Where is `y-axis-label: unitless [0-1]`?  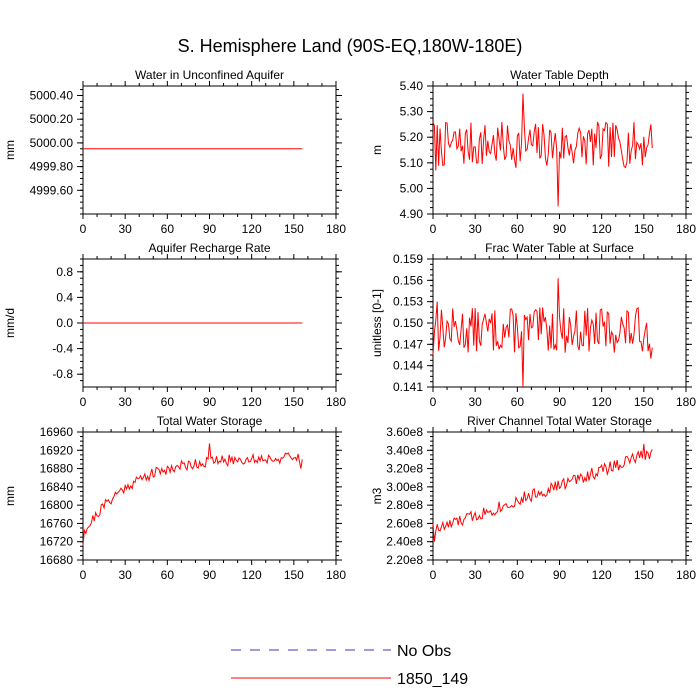
y-axis-label: unitless [0-1] is located at coordinates (377, 323).